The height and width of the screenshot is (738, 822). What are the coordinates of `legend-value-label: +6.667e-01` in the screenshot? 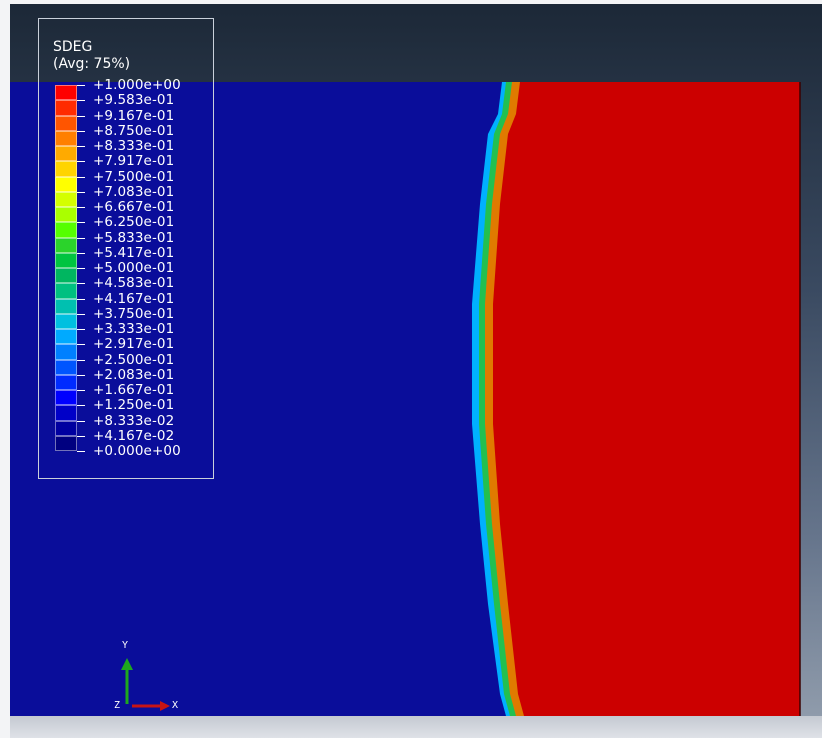 It's located at (134, 207).